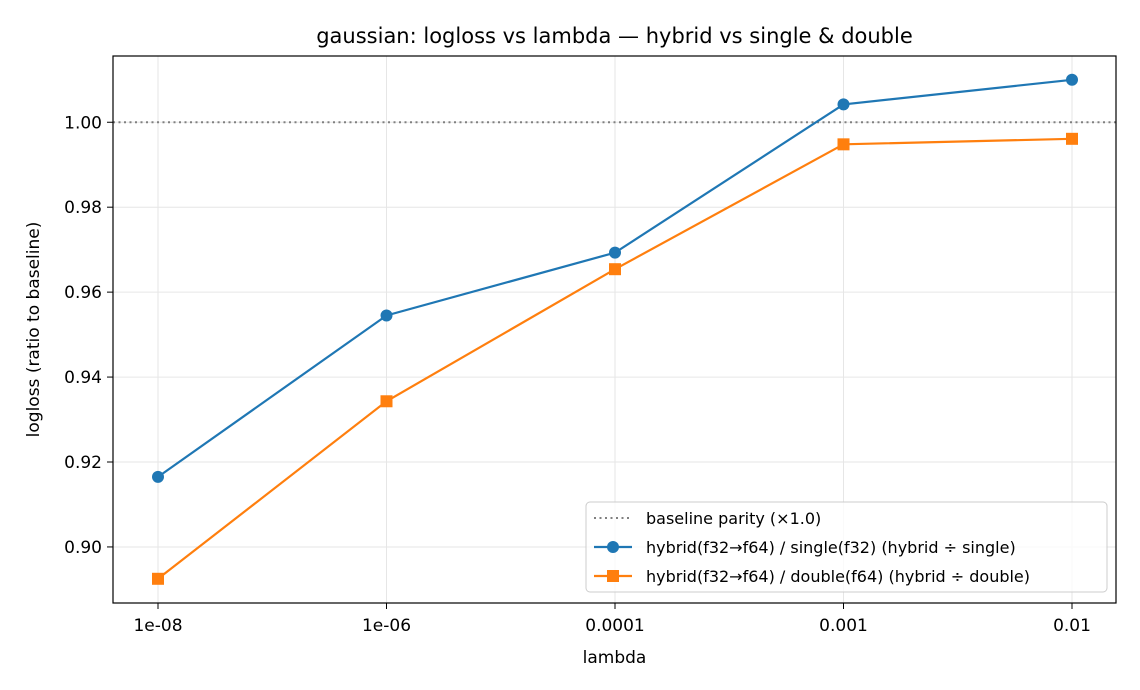  Describe the element at coordinates (614, 626) in the screenshot. I see `x-tick-label: 0.0001` at that location.